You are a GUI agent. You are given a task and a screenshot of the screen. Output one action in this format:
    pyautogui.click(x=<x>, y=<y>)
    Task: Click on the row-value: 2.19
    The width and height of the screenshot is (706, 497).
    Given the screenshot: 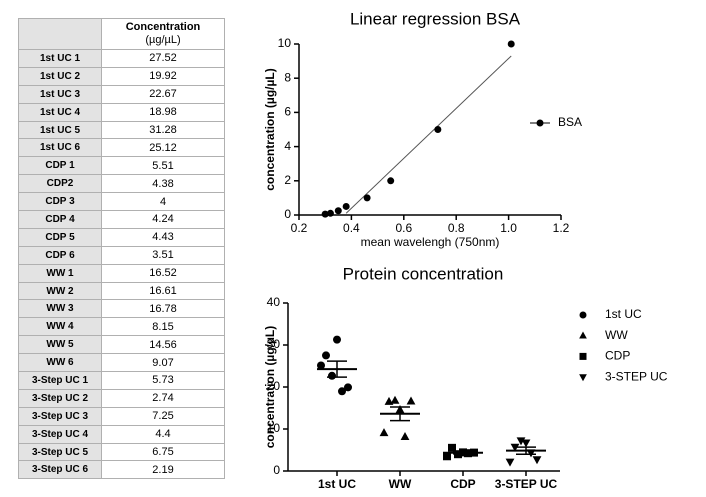 What is the action you would take?
    pyautogui.click(x=163, y=470)
    